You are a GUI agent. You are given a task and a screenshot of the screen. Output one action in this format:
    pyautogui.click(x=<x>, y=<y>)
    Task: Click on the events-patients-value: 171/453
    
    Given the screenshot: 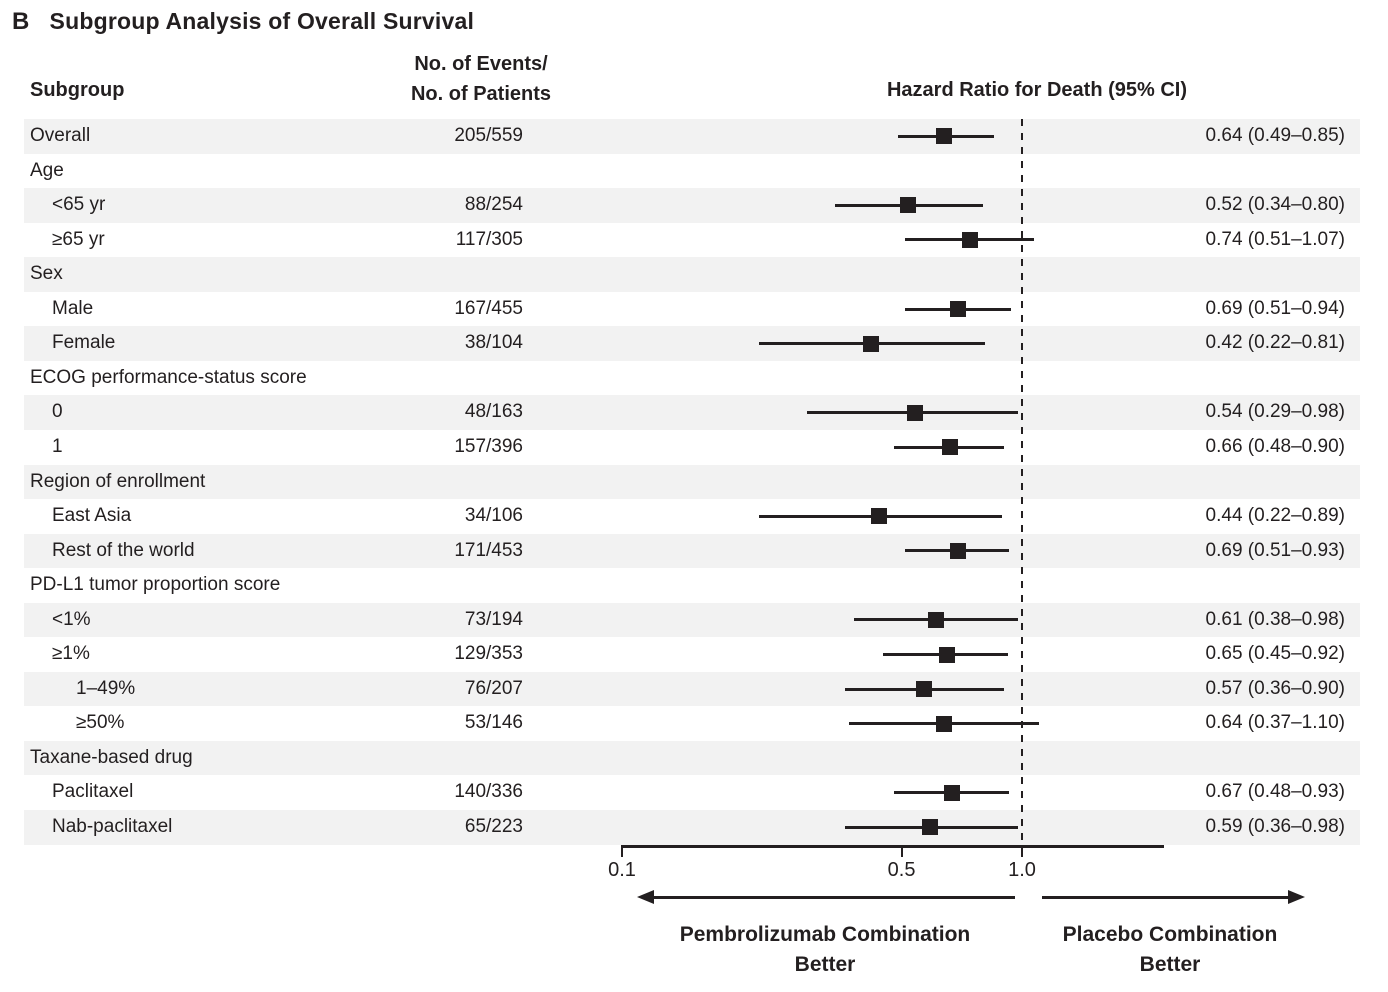 What is the action you would take?
    pyautogui.click(x=488, y=550)
    